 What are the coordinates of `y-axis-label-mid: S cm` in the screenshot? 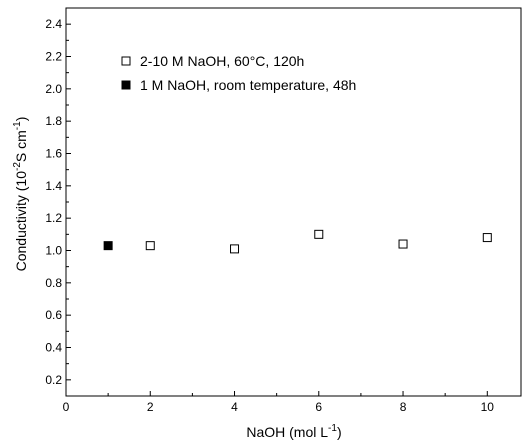 It's located at (21, 146).